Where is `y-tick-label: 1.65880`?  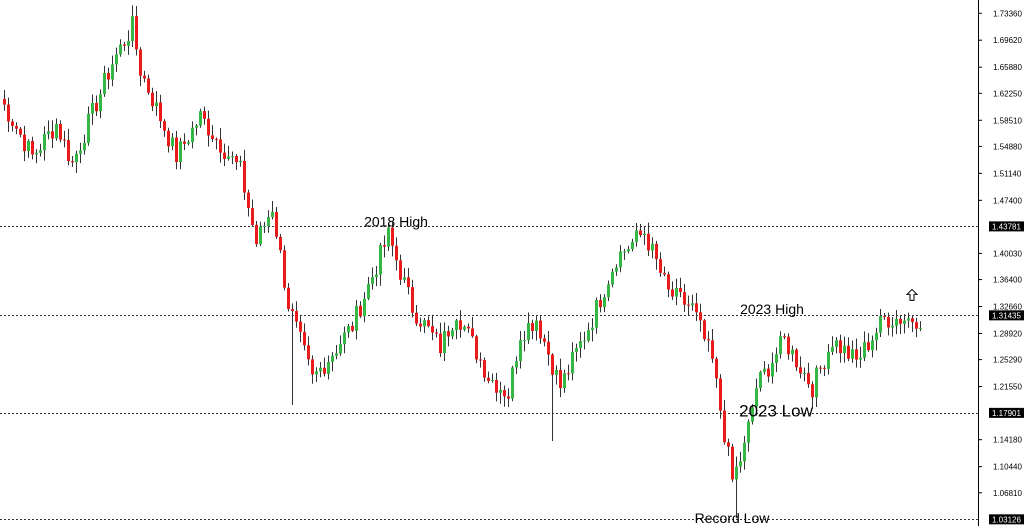 y-tick-label: 1.65880 is located at coordinates (1007, 67).